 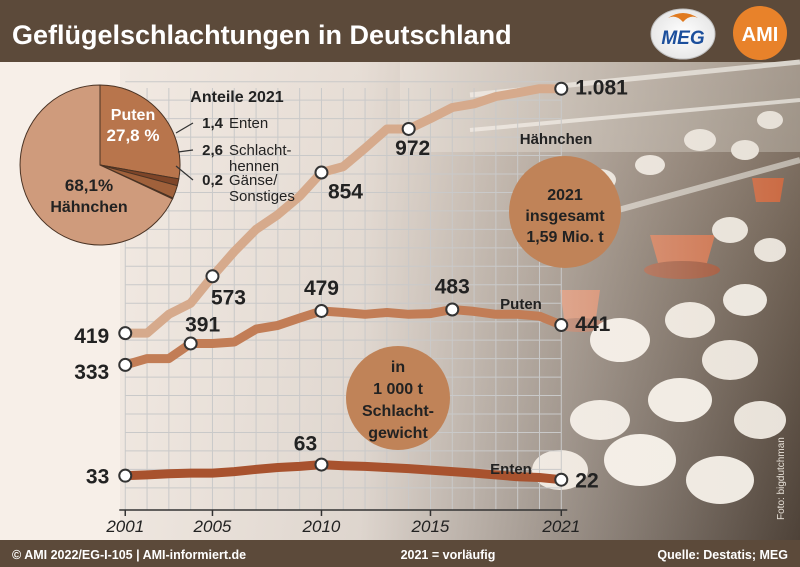 I want to click on data-label: 483, so click(x=452, y=287).